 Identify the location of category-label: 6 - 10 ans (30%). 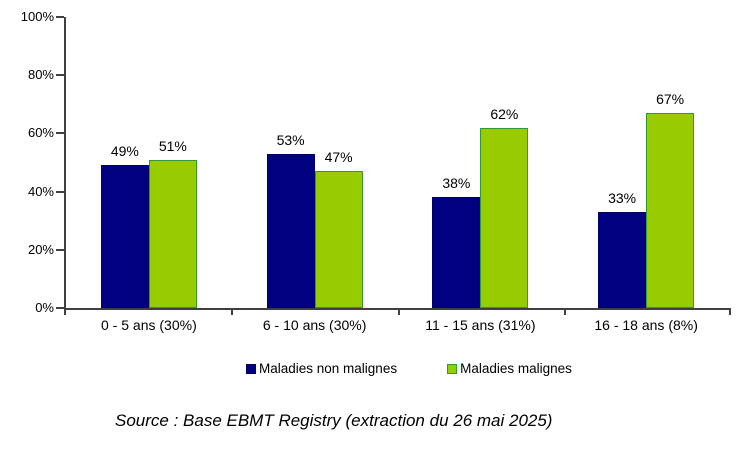
(314, 325).